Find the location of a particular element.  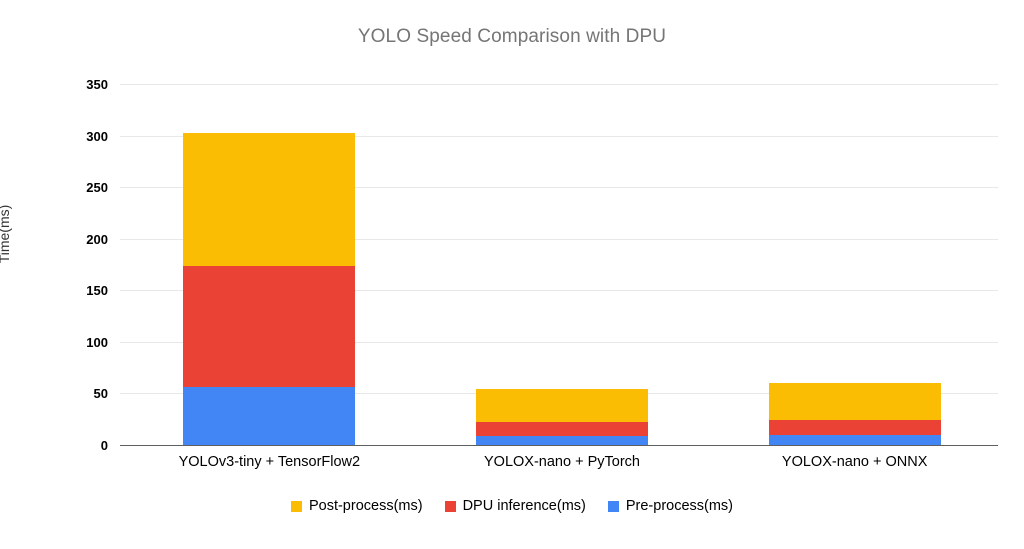

y-axis-tick-label: 0 is located at coordinates (104, 445).